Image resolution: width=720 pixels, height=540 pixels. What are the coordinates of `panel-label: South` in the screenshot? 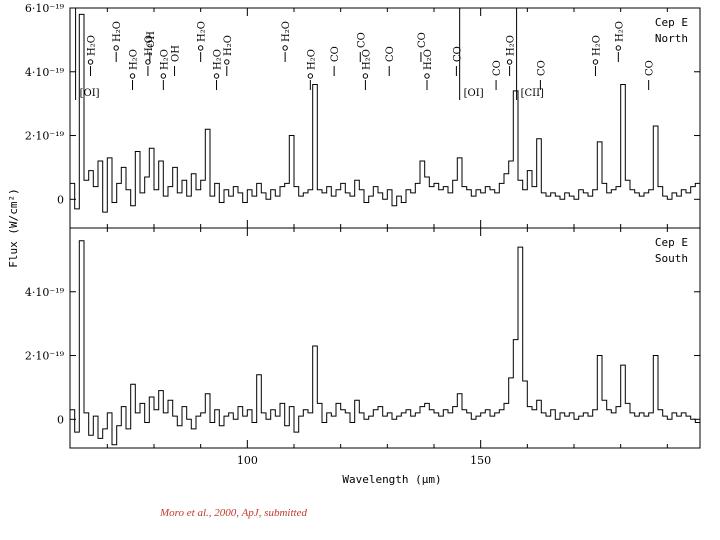 It's located at (671, 258).